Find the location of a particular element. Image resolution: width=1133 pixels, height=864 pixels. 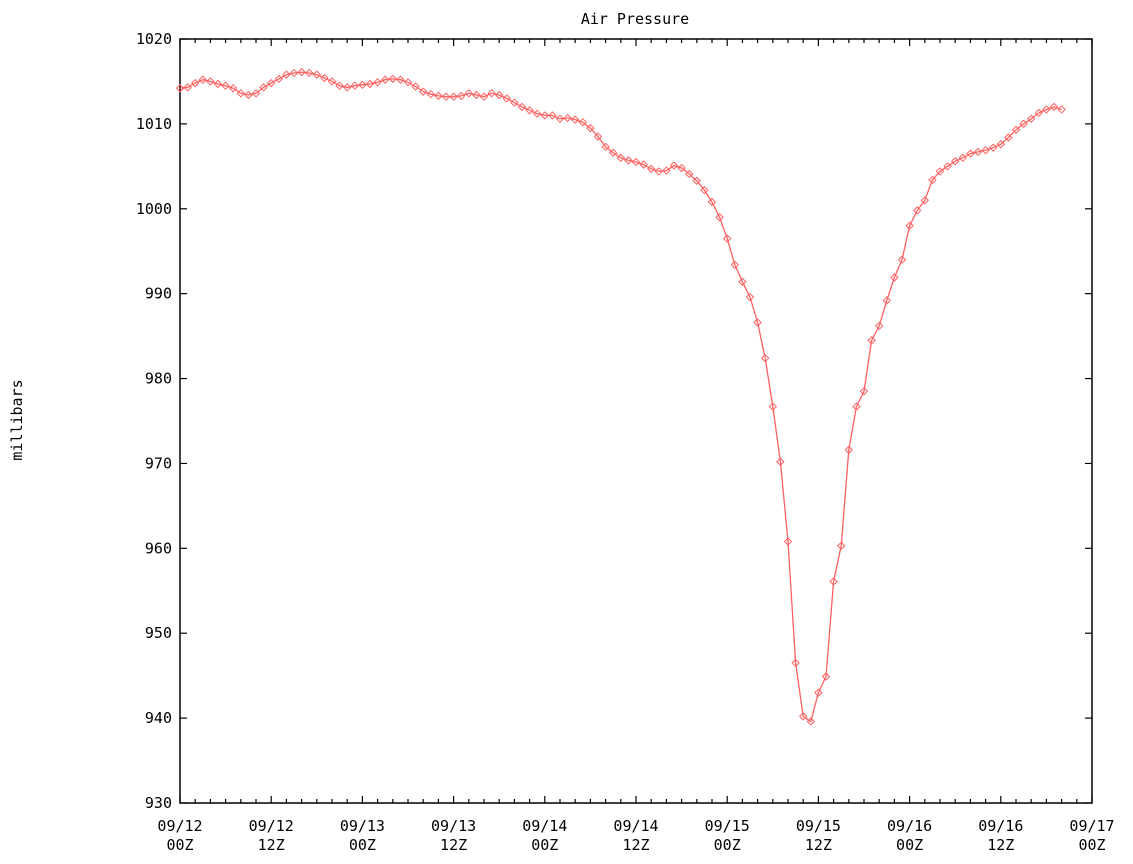

y-tick-label: 960 is located at coordinates (158, 548).